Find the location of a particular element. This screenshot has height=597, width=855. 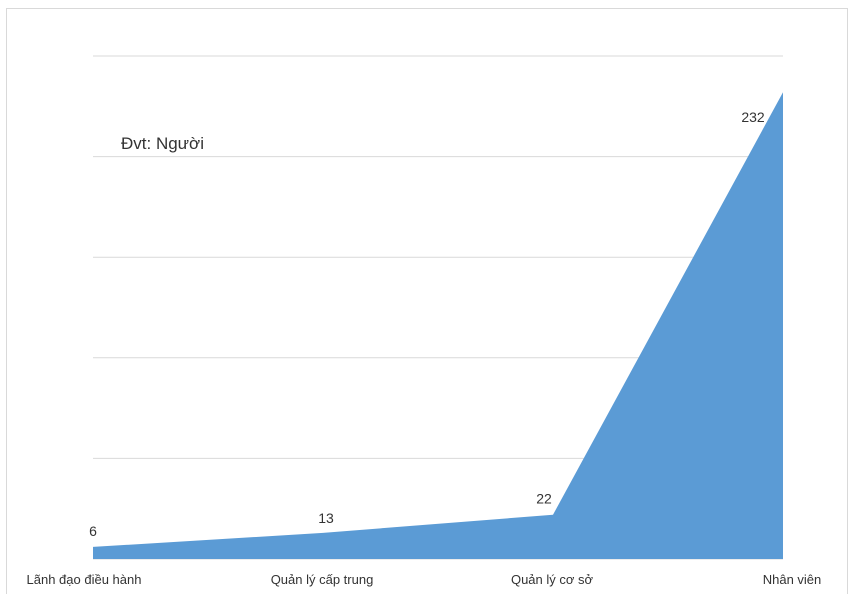

data-label: 232 is located at coordinates (753, 117).